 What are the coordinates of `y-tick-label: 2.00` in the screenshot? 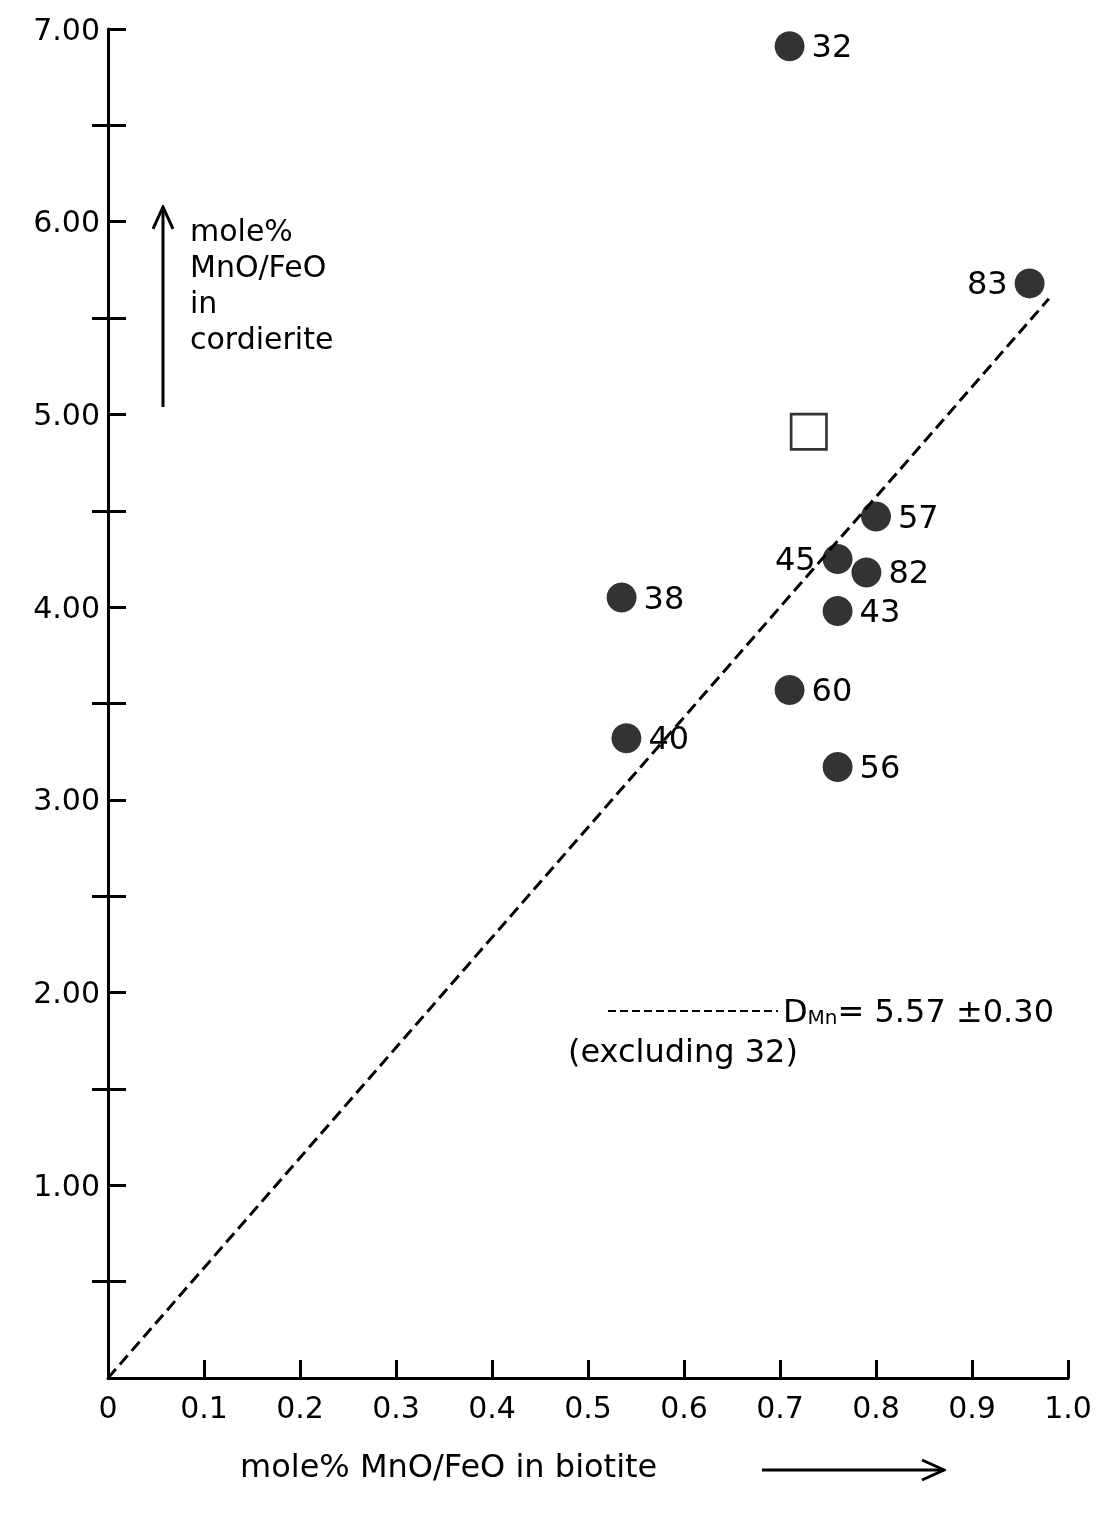 It's located at (66, 993).